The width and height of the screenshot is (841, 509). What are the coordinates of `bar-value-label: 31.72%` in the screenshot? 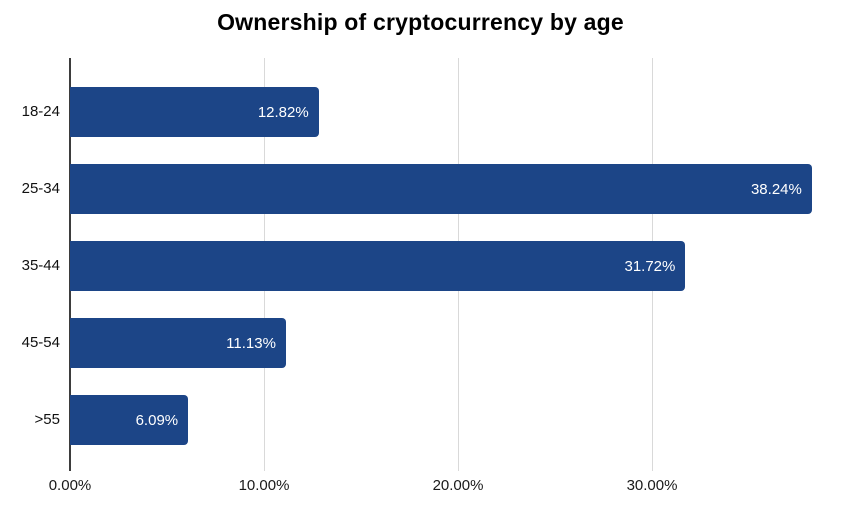 It's located at (650, 266).